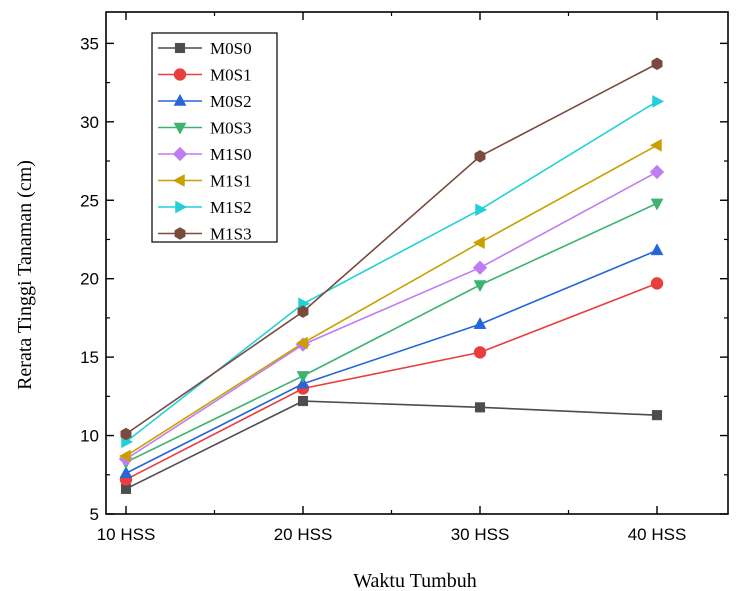  What do you see at coordinates (180, 48) in the screenshot?
I see `legend-marker-m0s0` at bounding box center [180, 48].